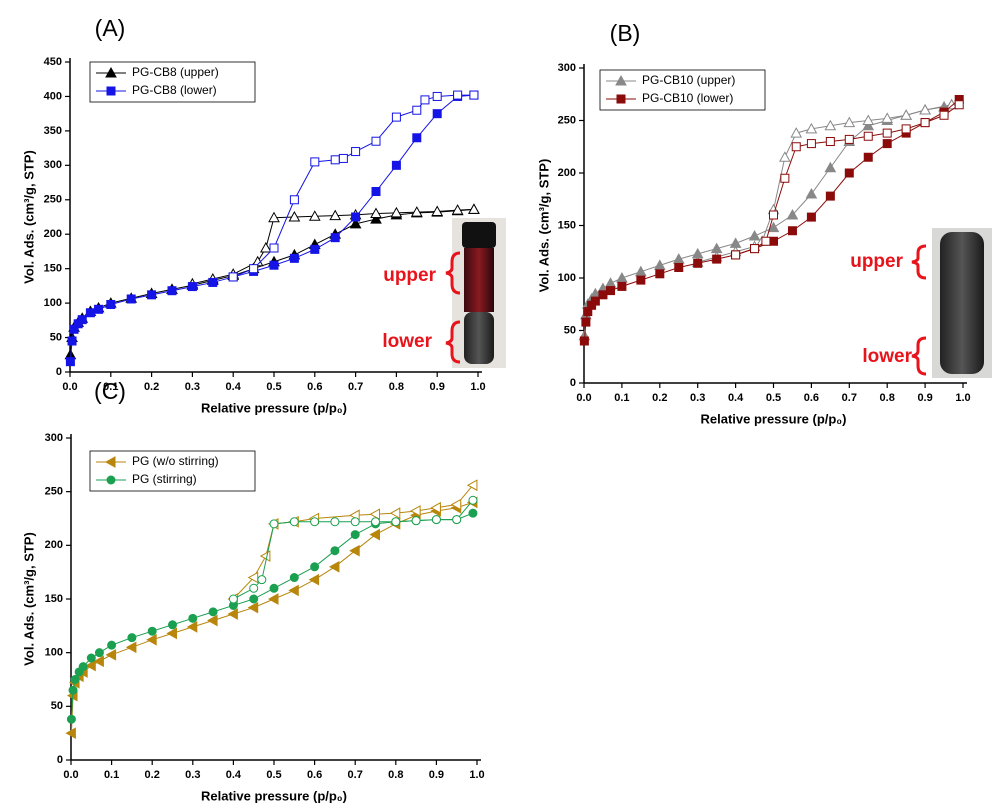 The image size is (997, 810). I want to click on legend-box, so click(682, 90).